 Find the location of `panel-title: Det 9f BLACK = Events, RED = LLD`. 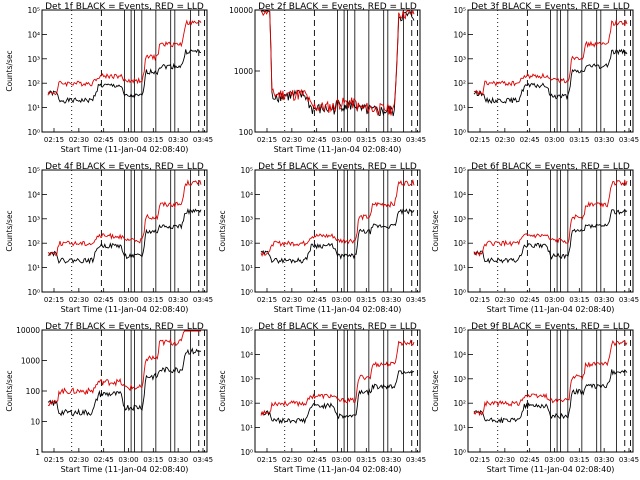

panel-title: Det 9f BLACK = Events, RED = LLD is located at coordinates (550, 327).